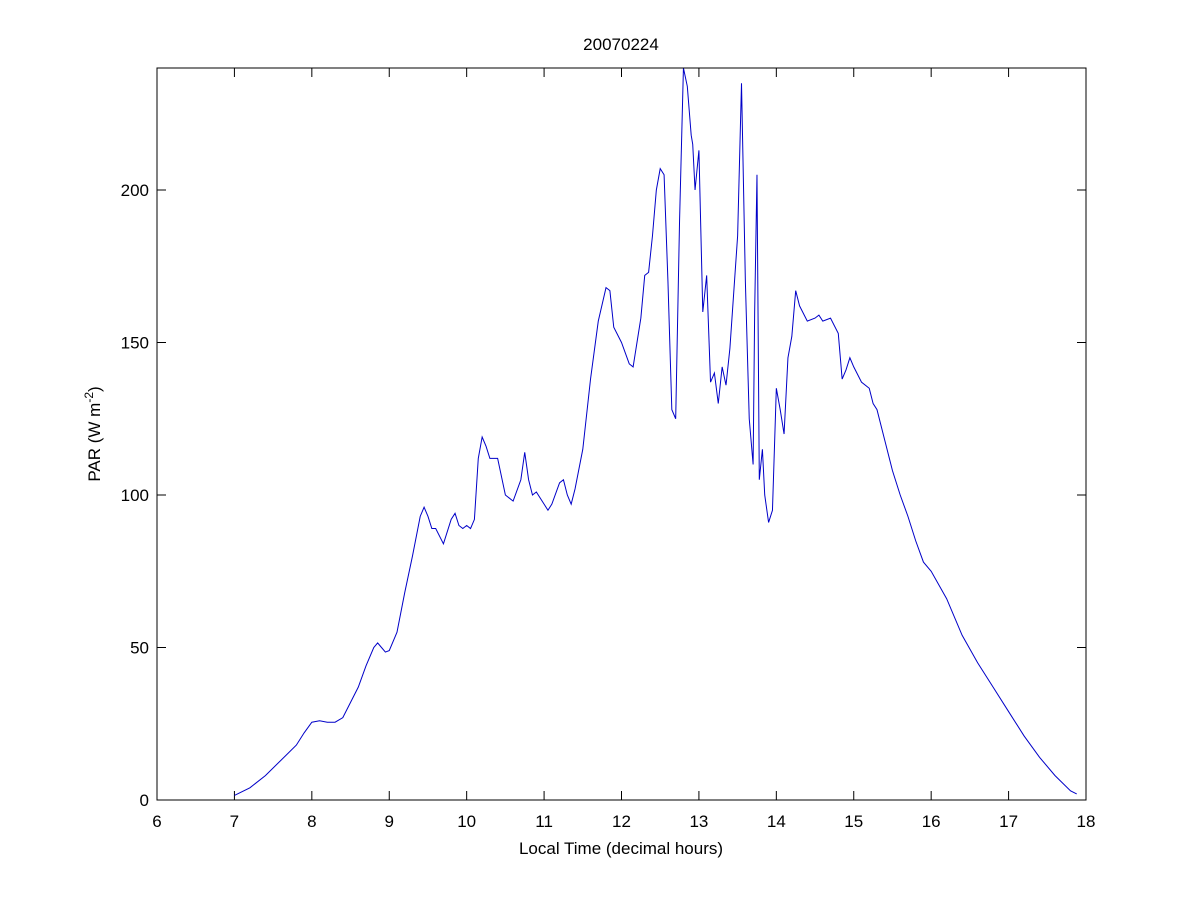 The image size is (1200, 900). What do you see at coordinates (621, 848) in the screenshot?
I see `x-axis-label: Local Time (decimal hours)` at bounding box center [621, 848].